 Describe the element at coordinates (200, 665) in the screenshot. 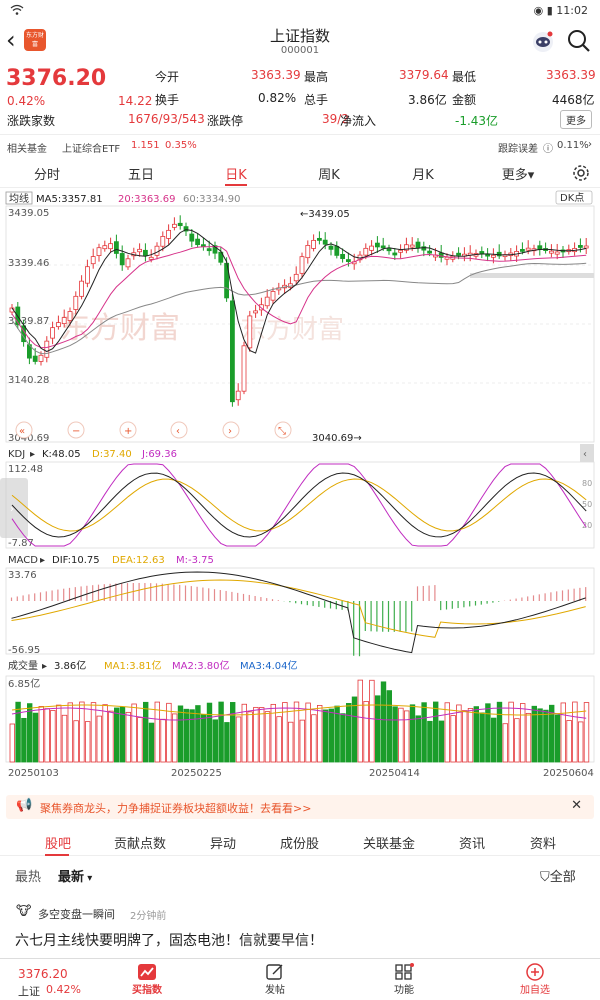

I see `volume-ma2: MA2:3.80亿` at that location.